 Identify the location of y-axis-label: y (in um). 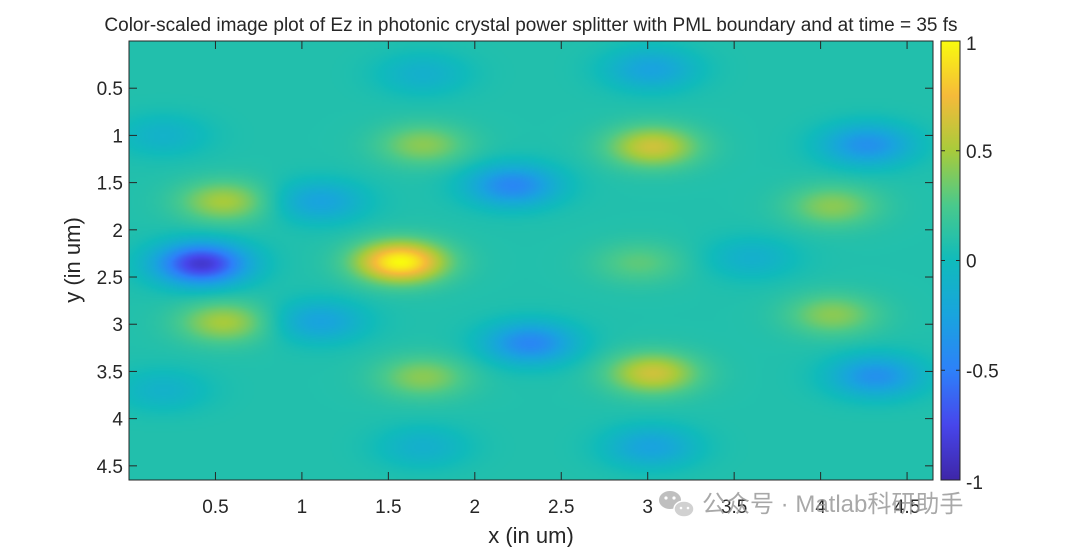
(72, 260).